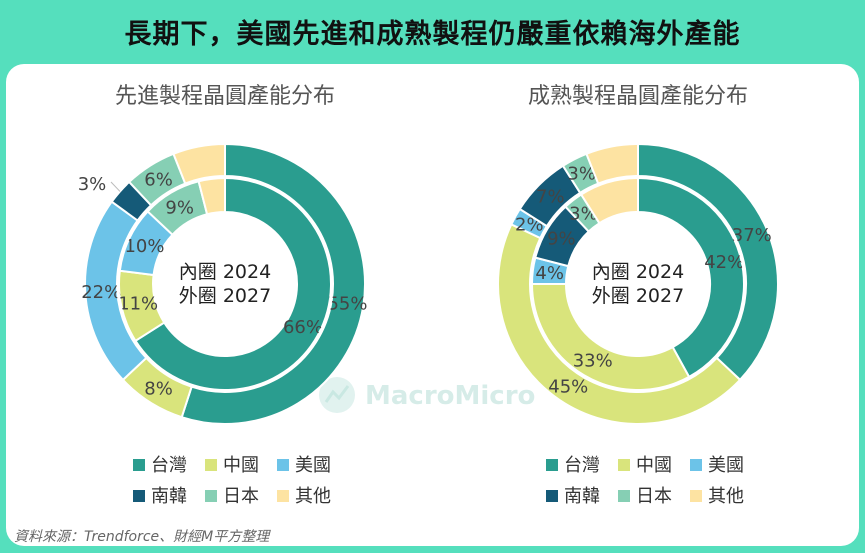 Image resolution: width=865 pixels, height=553 pixels. Describe the element at coordinates (568, 387) in the screenshot. I see `slice-label: 45%` at that location.